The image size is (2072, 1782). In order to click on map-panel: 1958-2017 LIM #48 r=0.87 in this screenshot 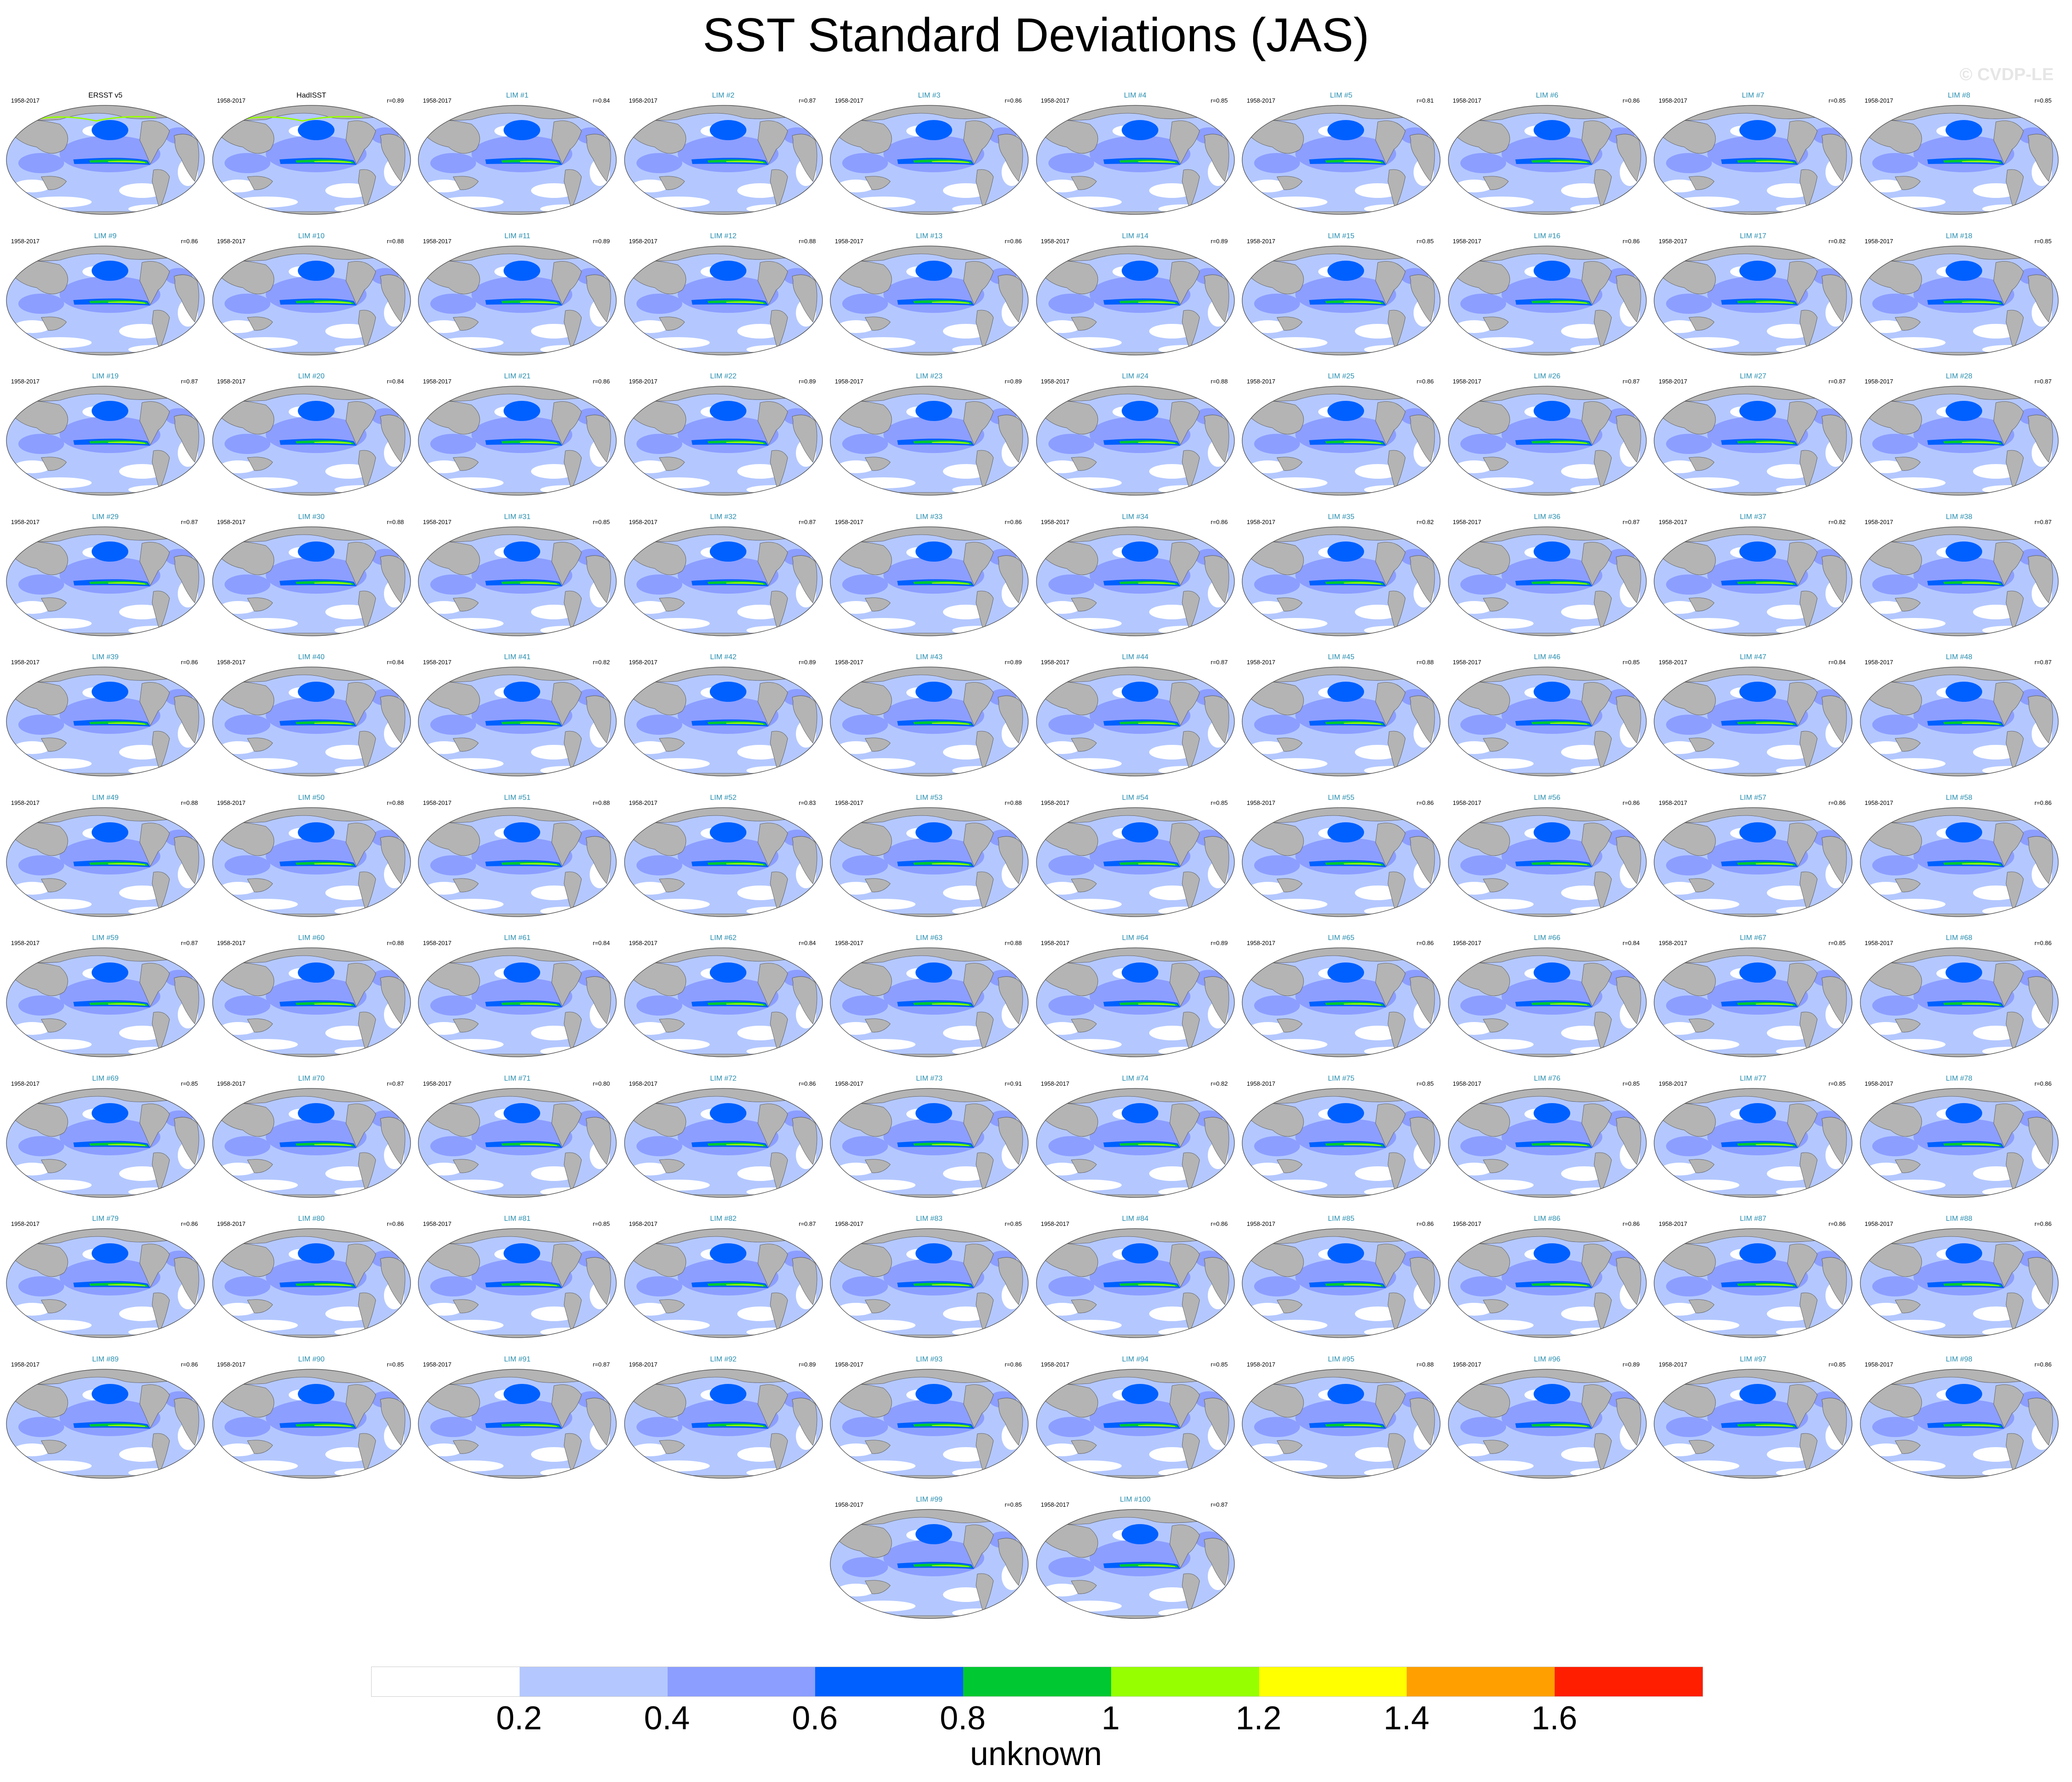, I will do `click(1959, 714)`.